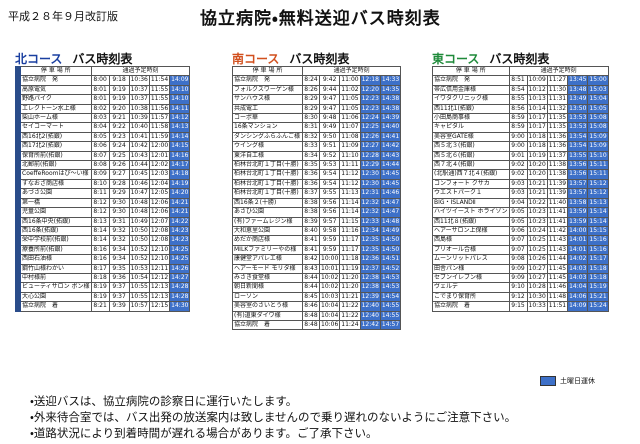 Image resolution: width=640 pixels, height=444 pixels. I want to click on time: 14:03, so click(578, 278).